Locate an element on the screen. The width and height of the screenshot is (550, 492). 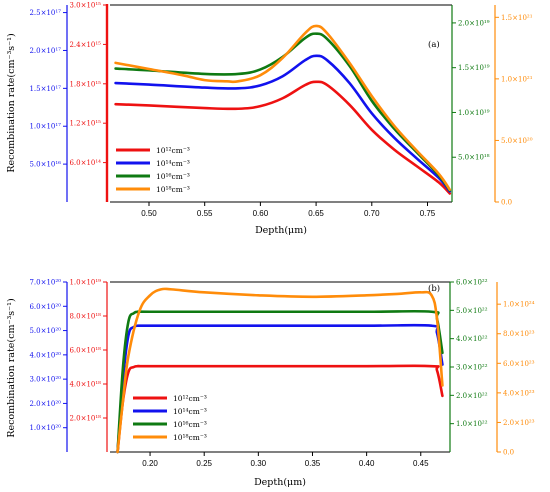
blue-y-tick-label: 1.5×10¹⁷ is located at coordinates (45, 89).